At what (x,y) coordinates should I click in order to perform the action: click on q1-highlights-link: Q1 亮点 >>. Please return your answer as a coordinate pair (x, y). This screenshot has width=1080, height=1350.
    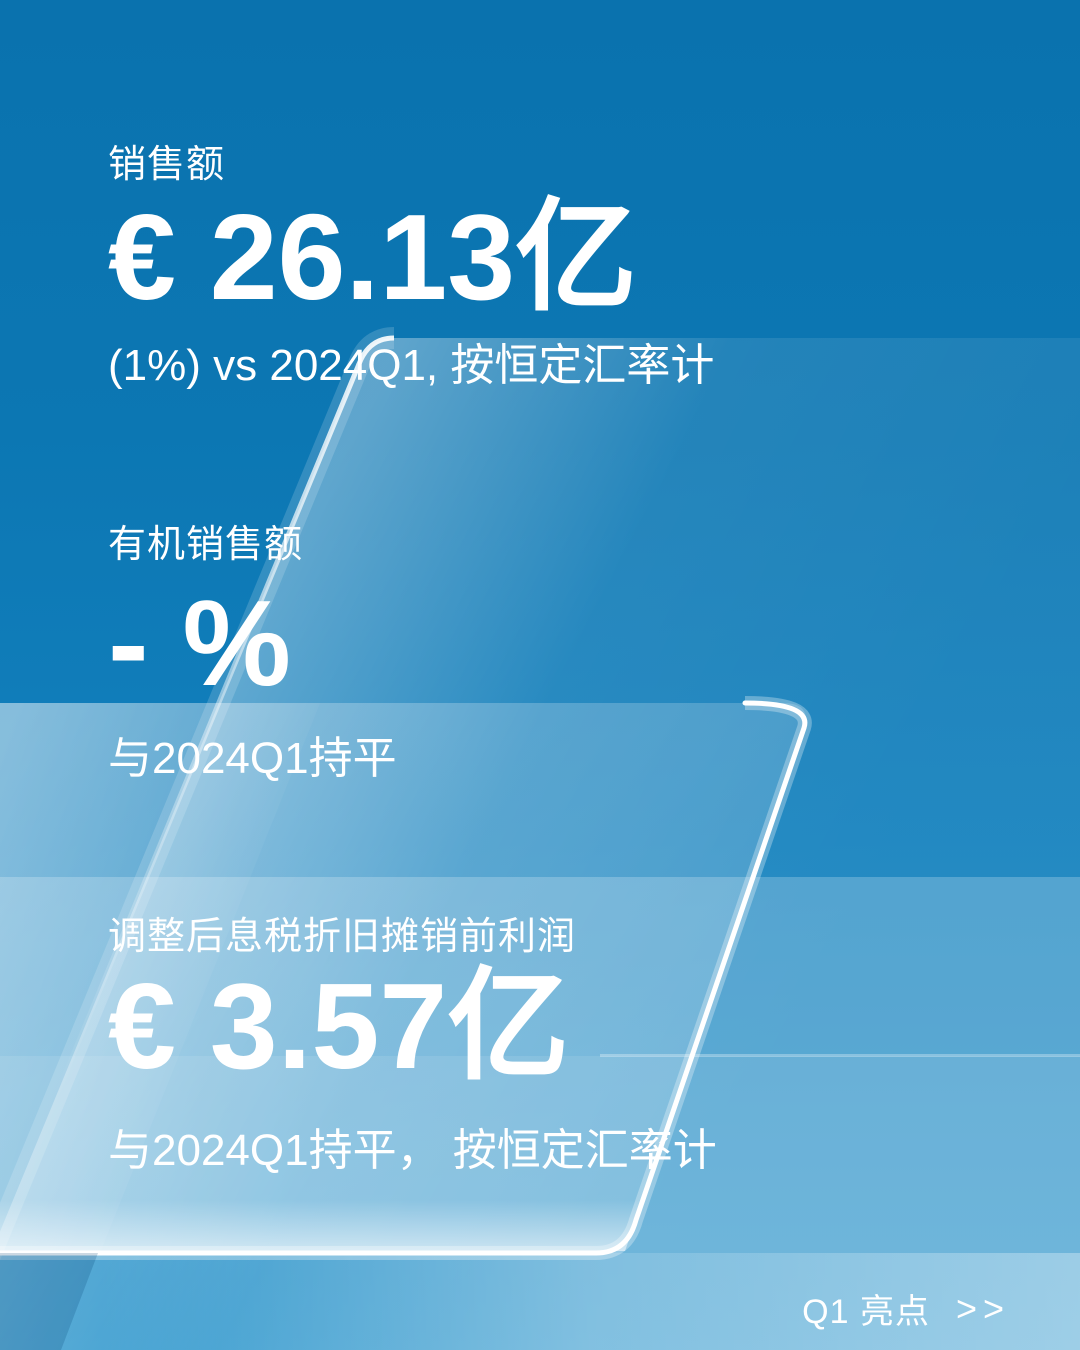
    Looking at the image, I should click on (906, 1308).